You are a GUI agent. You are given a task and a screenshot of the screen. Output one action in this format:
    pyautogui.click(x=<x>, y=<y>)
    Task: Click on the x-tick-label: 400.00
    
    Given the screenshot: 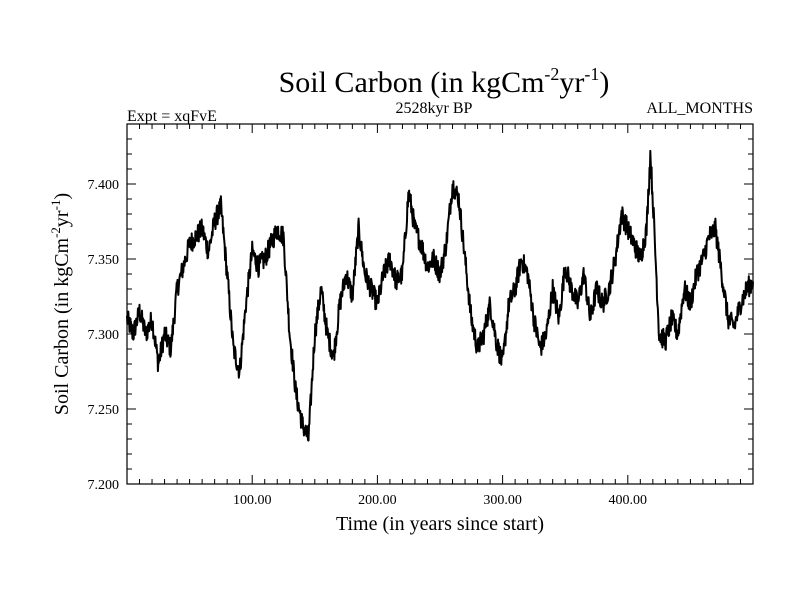 What is the action you would take?
    pyautogui.click(x=628, y=500)
    